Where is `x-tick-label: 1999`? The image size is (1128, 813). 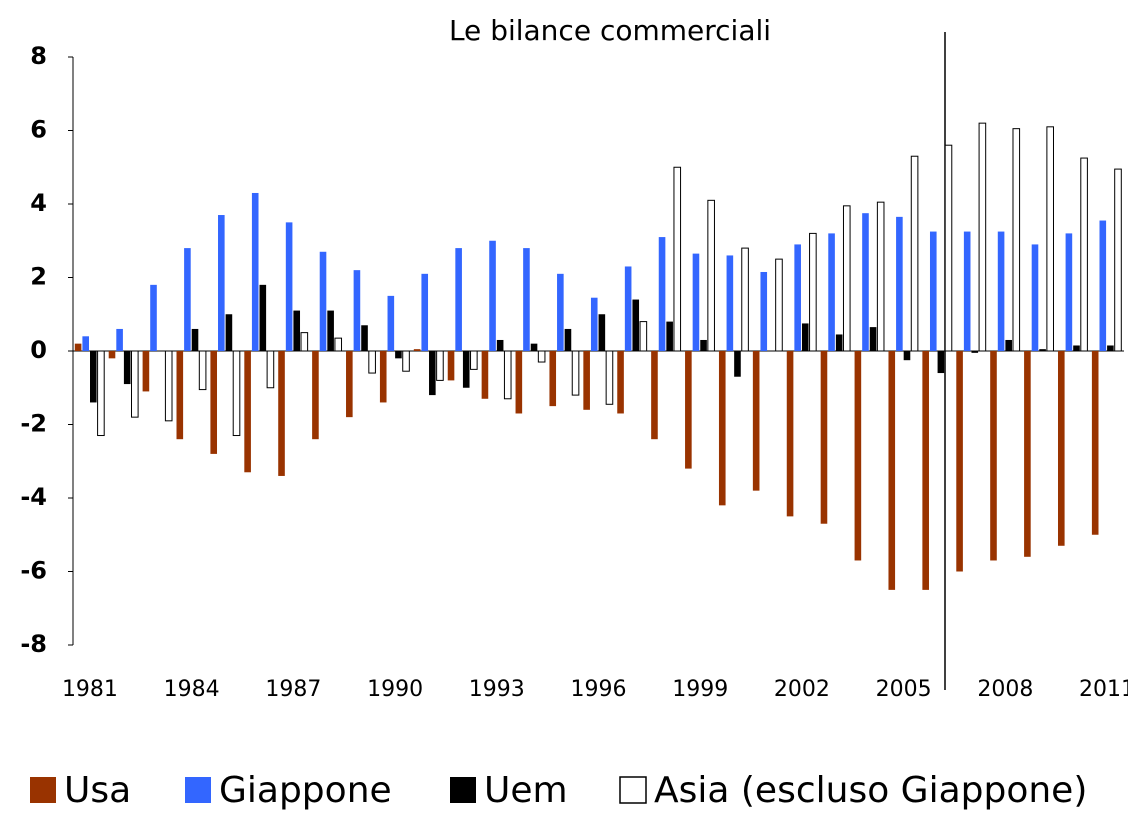
x-tick-label: 1999 is located at coordinates (700, 689).